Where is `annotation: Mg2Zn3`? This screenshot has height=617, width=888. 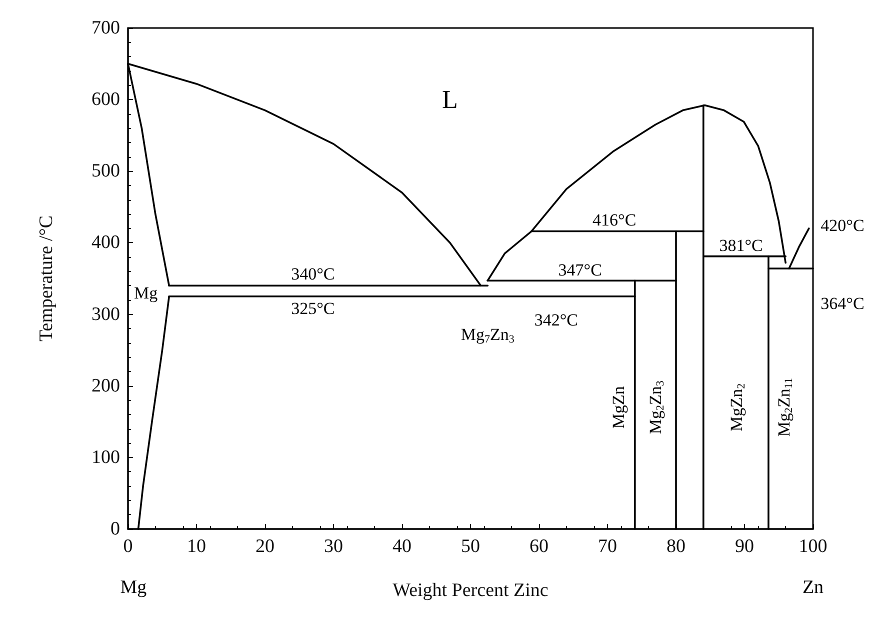 annotation: Mg2Zn3 is located at coordinates (656, 407).